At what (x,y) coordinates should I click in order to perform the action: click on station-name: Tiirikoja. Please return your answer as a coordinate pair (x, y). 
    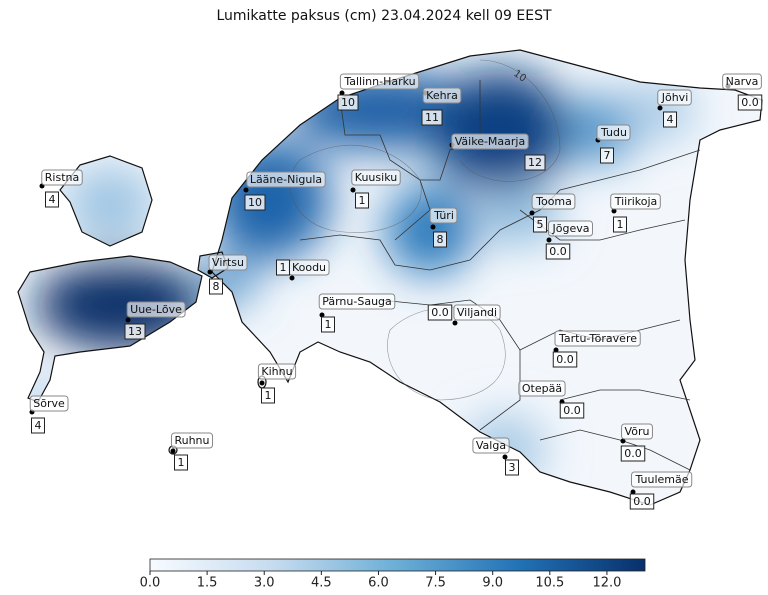
    Looking at the image, I should click on (636, 201).